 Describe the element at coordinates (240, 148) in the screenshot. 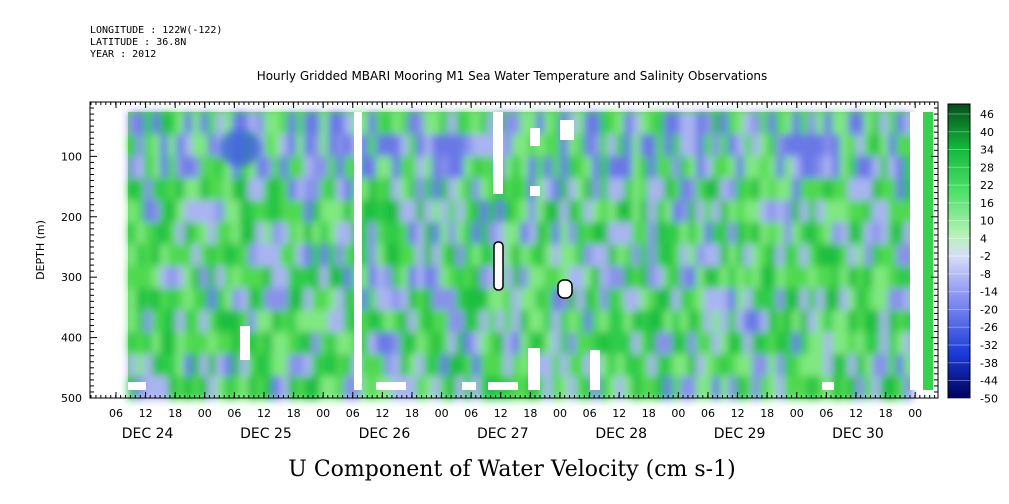

I see `heatmap-blob` at that location.